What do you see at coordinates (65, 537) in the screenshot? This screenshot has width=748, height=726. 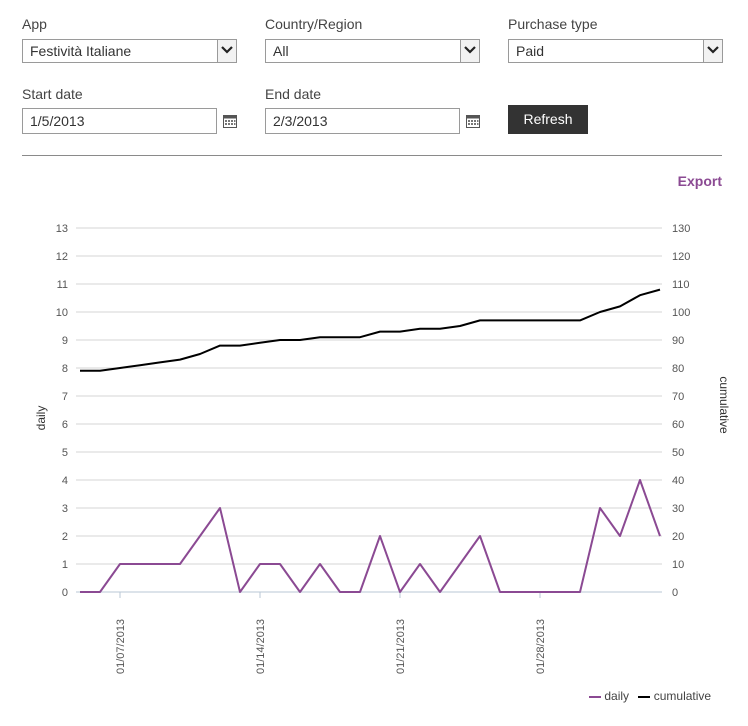 I see `y-tick-label: 2` at bounding box center [65, 537].